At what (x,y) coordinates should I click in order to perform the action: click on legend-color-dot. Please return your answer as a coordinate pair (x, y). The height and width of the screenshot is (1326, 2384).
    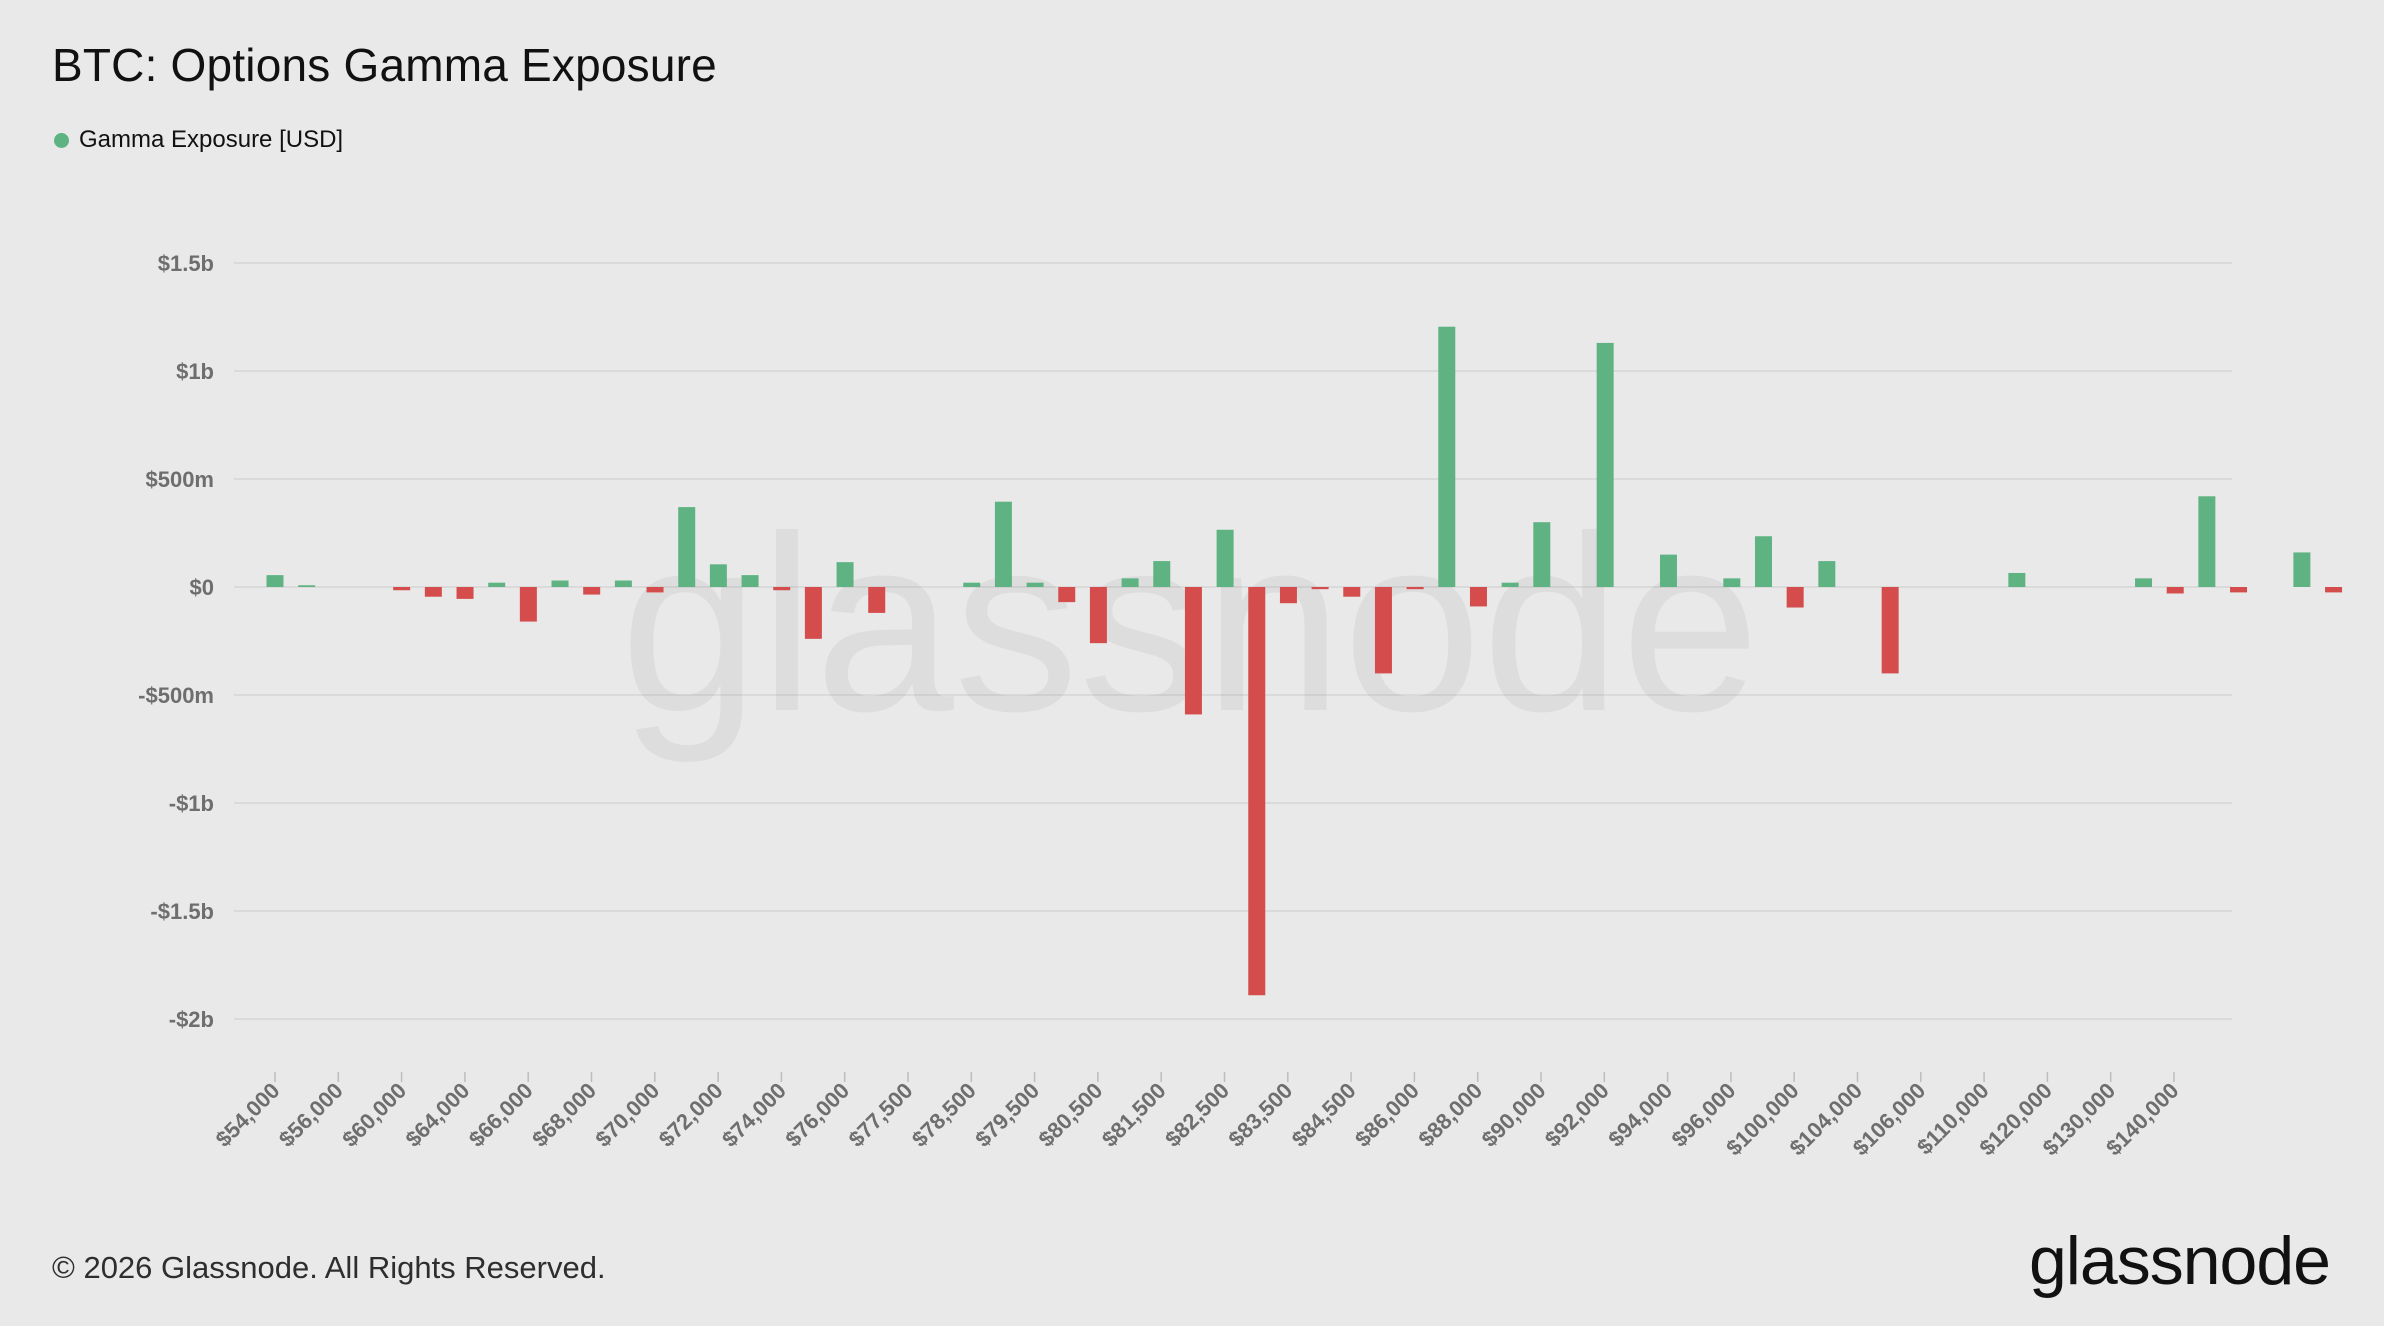
    Looking at the image, I should click on (61, 140).